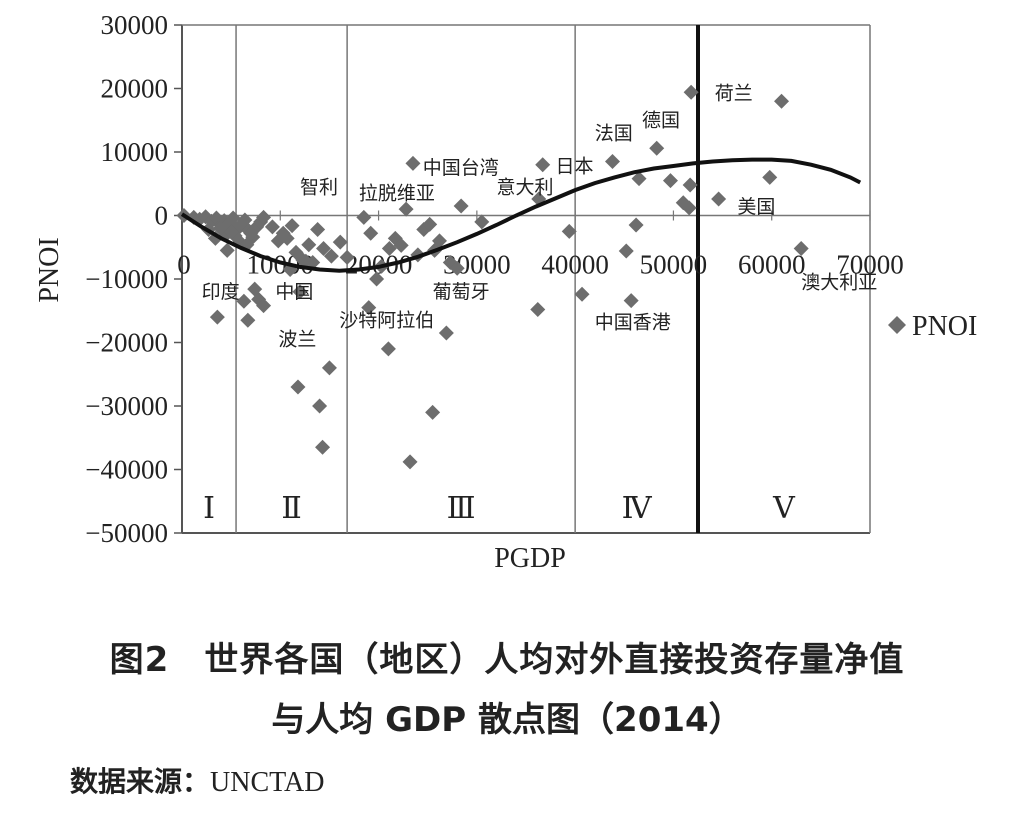 The width and height of the screenshot is (1014, 822). What do you see at coordinates (784, 508) in the screenshot?
I see `region-label: Ⅴ` at bounding box center [784, 508].